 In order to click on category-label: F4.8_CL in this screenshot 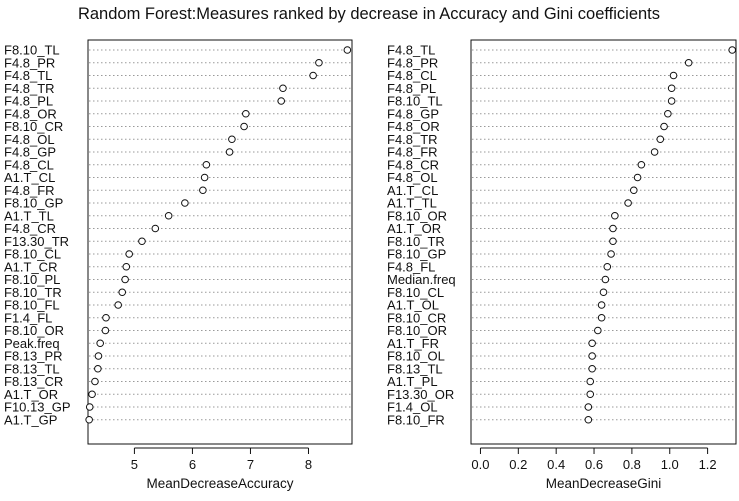, I will do `click(412, 75)`.